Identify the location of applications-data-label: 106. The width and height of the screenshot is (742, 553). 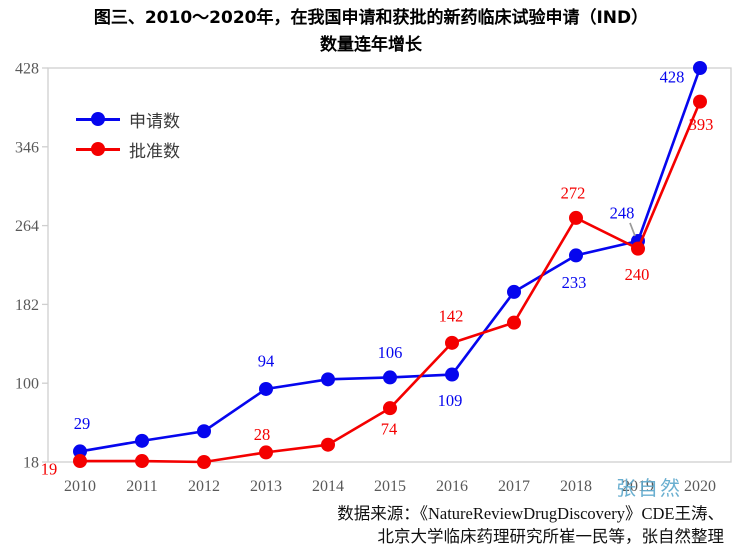
(390, 352).